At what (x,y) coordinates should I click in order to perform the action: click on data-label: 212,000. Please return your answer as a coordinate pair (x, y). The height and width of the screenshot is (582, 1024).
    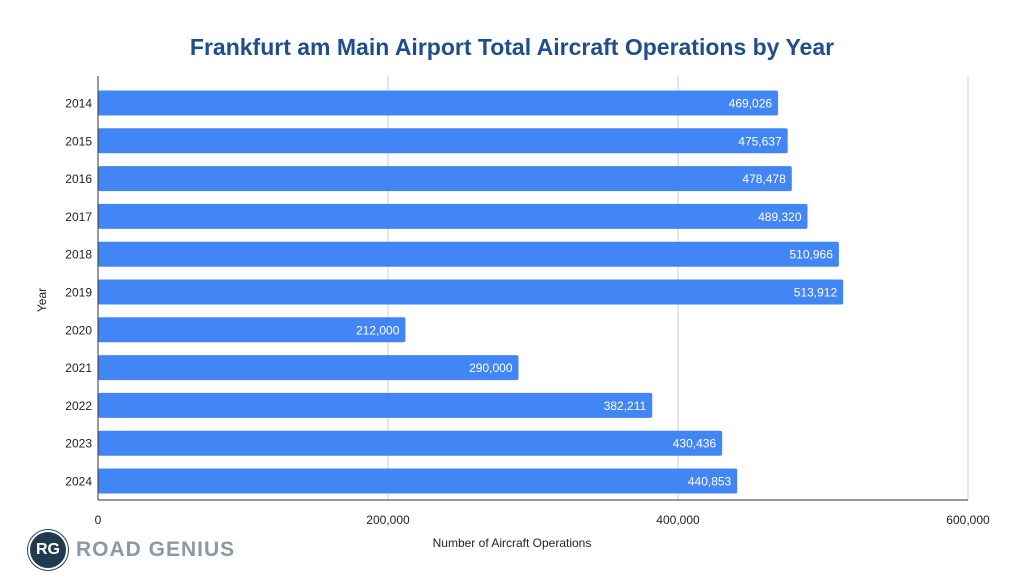
    Looking at the image, I should click on (378, 330).